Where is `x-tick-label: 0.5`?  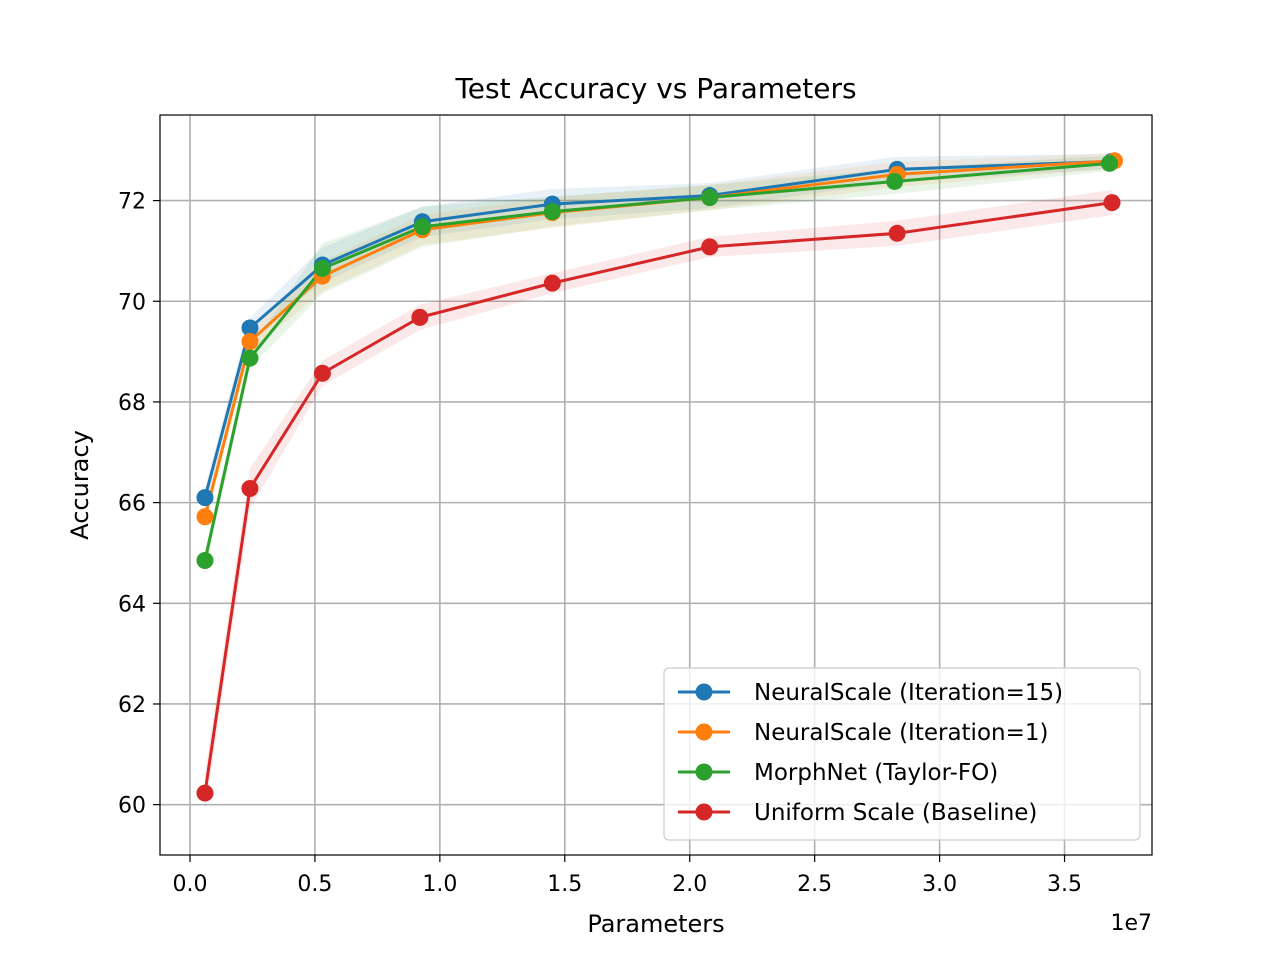 x-tick-label: 0.5 is located at coordinates (314, 884).